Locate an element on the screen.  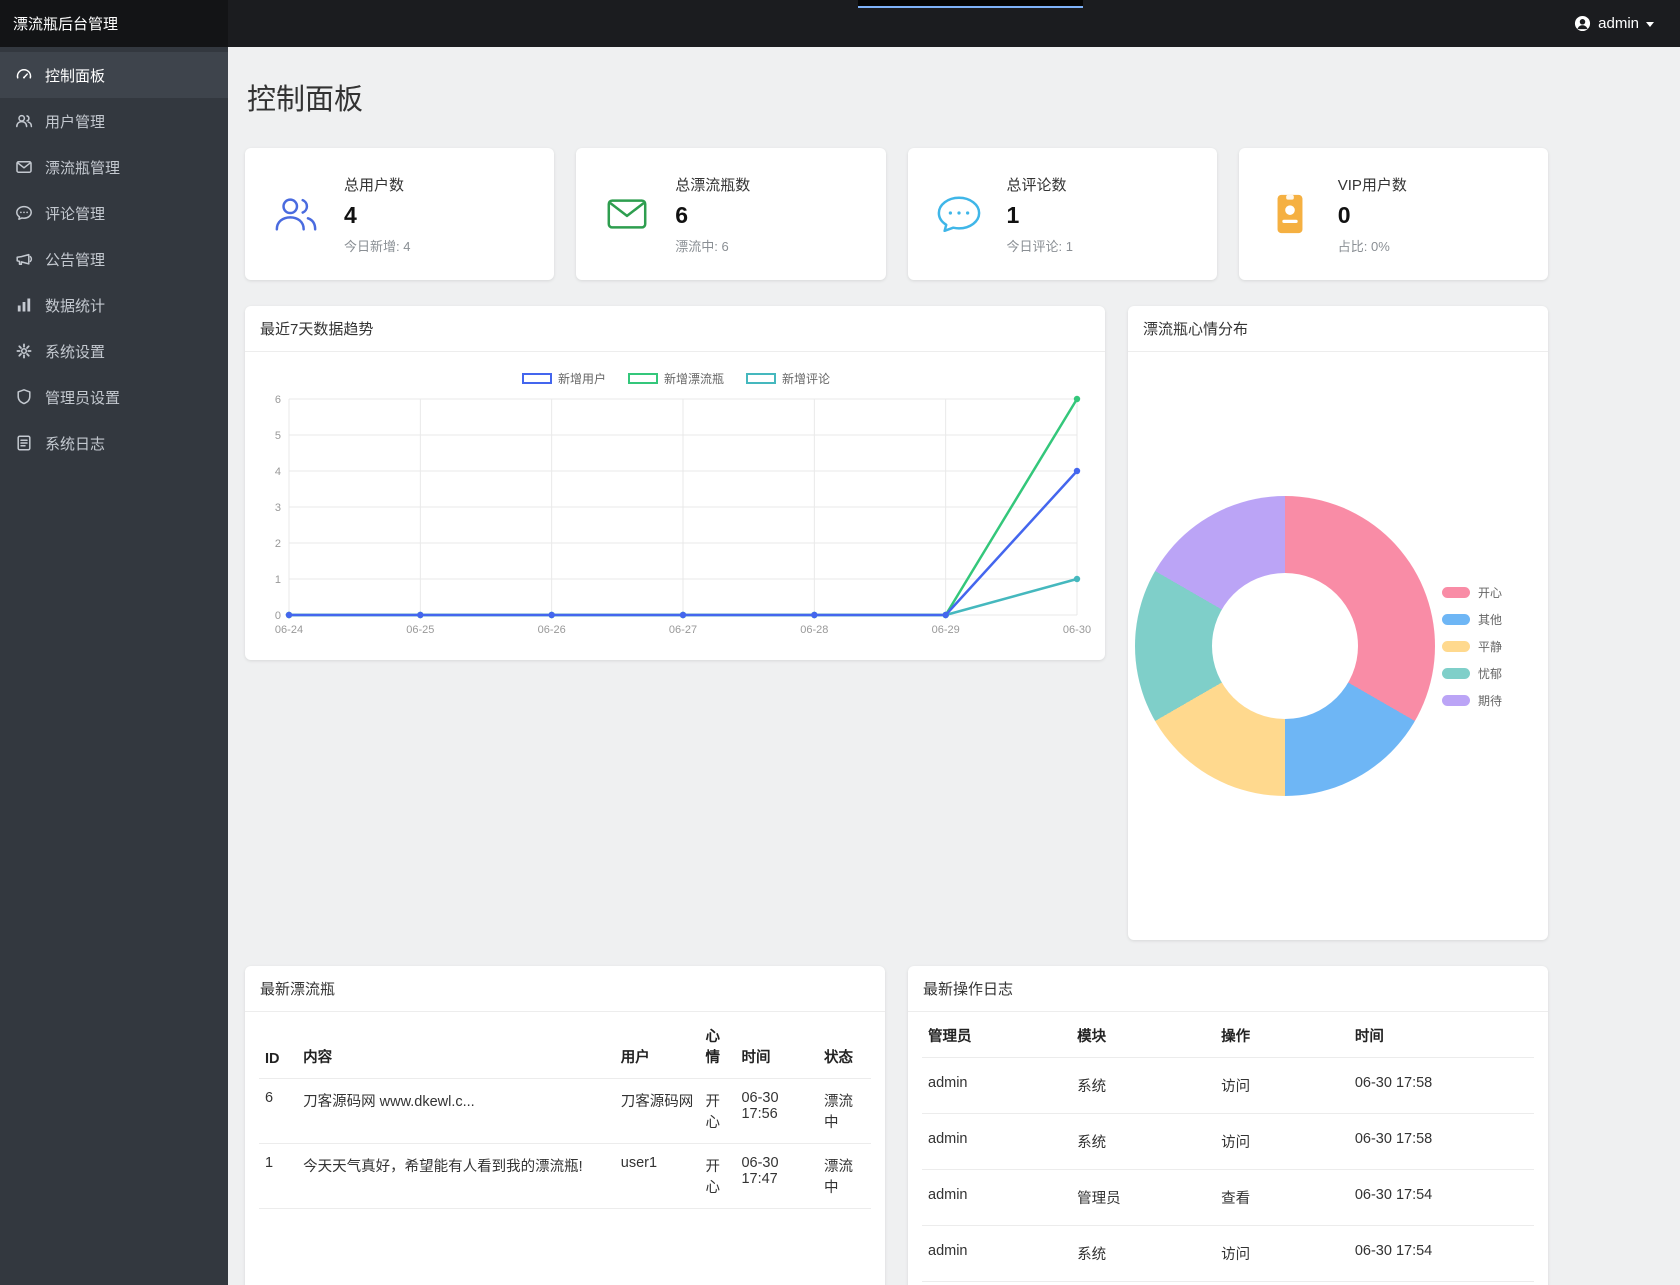
legend-item-new-comments: 新增评论 is located at coordinates (788, 378).